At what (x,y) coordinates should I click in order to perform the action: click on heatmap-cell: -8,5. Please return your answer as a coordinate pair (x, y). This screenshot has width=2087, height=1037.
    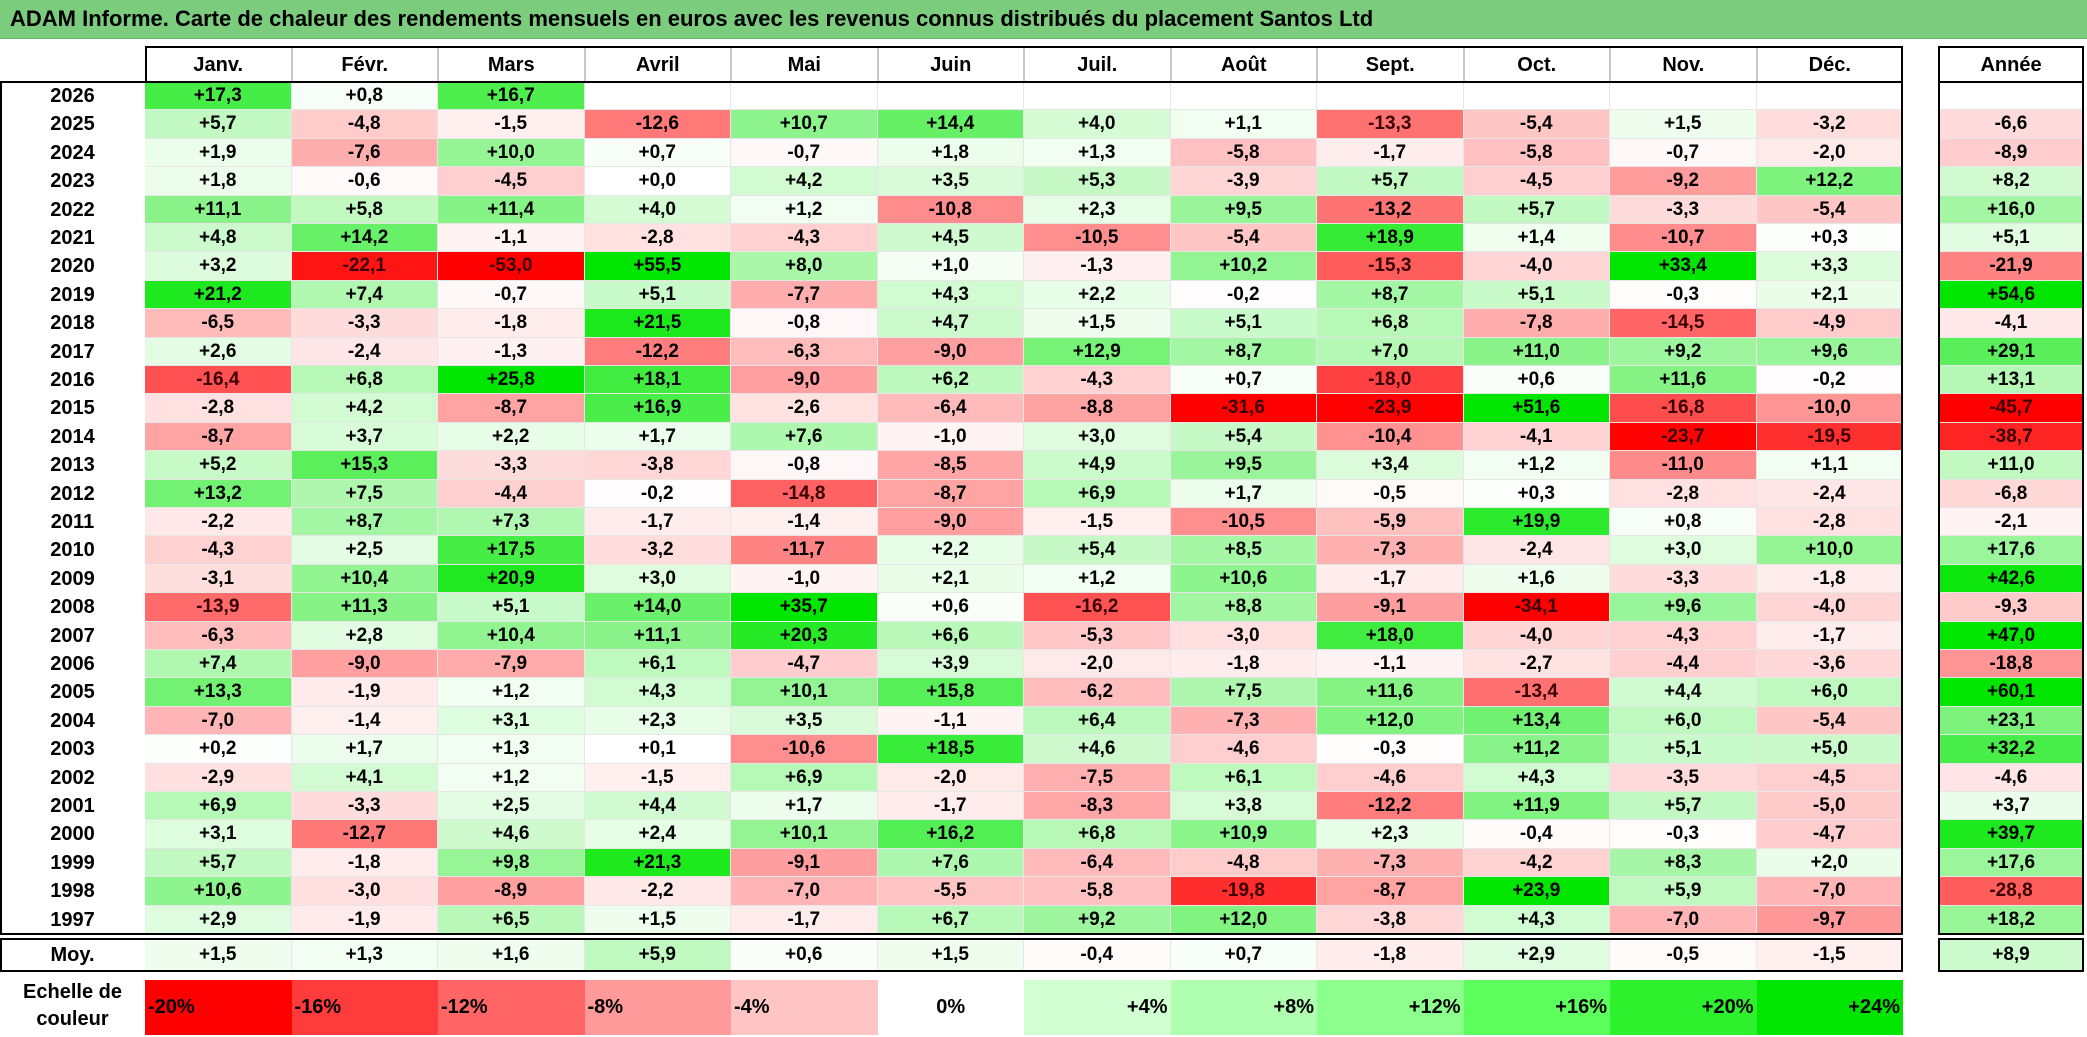
    Looking at the image, I should click on (950, 465).